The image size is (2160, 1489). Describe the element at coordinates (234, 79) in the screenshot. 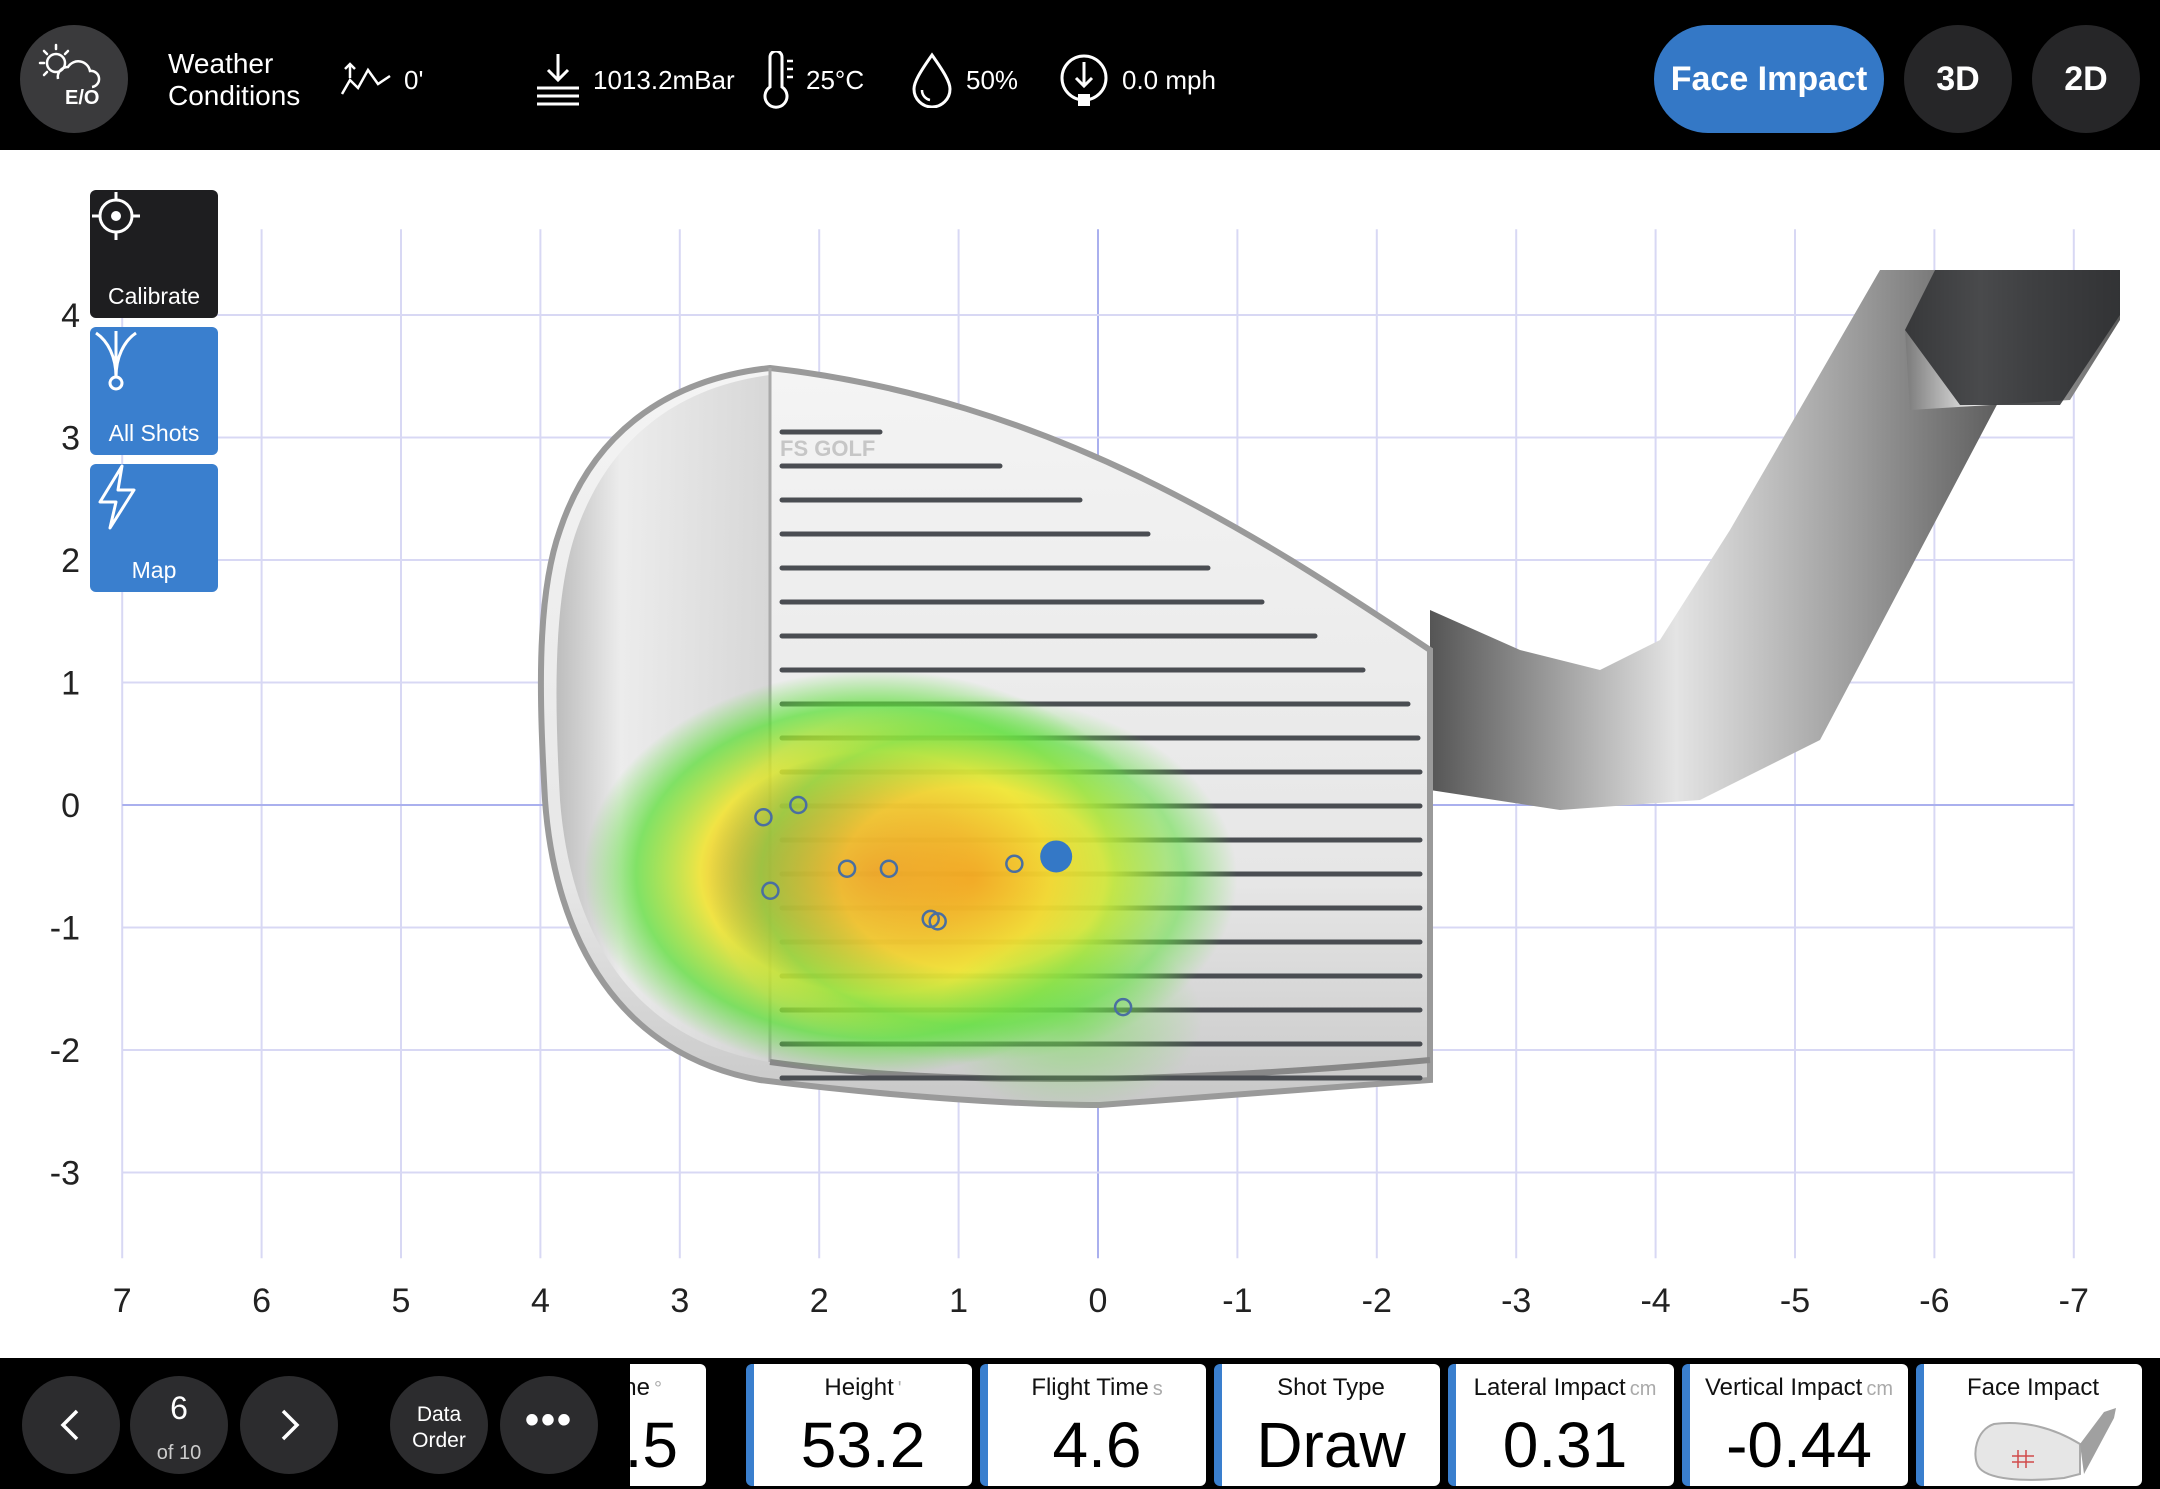

I see `weather-conditions-title: Weather Conditions` at that location.